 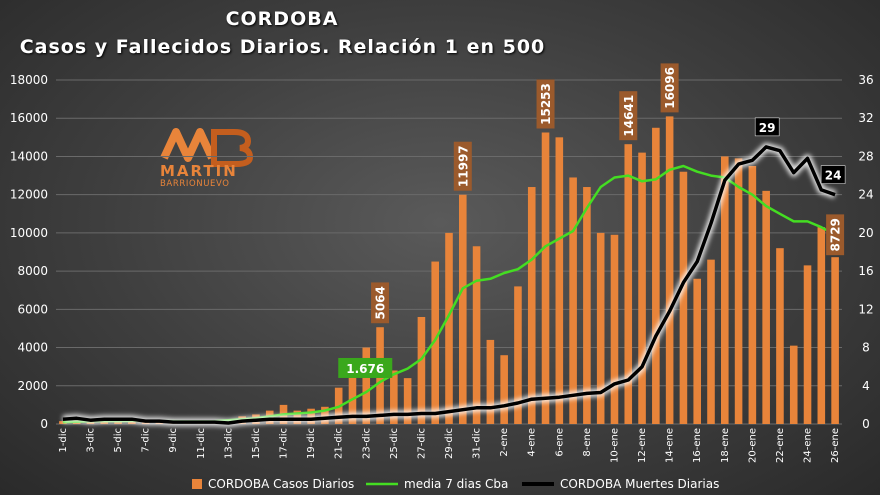 I want to click on y-left-tick-label: 12000, so click(x=29, y=195).